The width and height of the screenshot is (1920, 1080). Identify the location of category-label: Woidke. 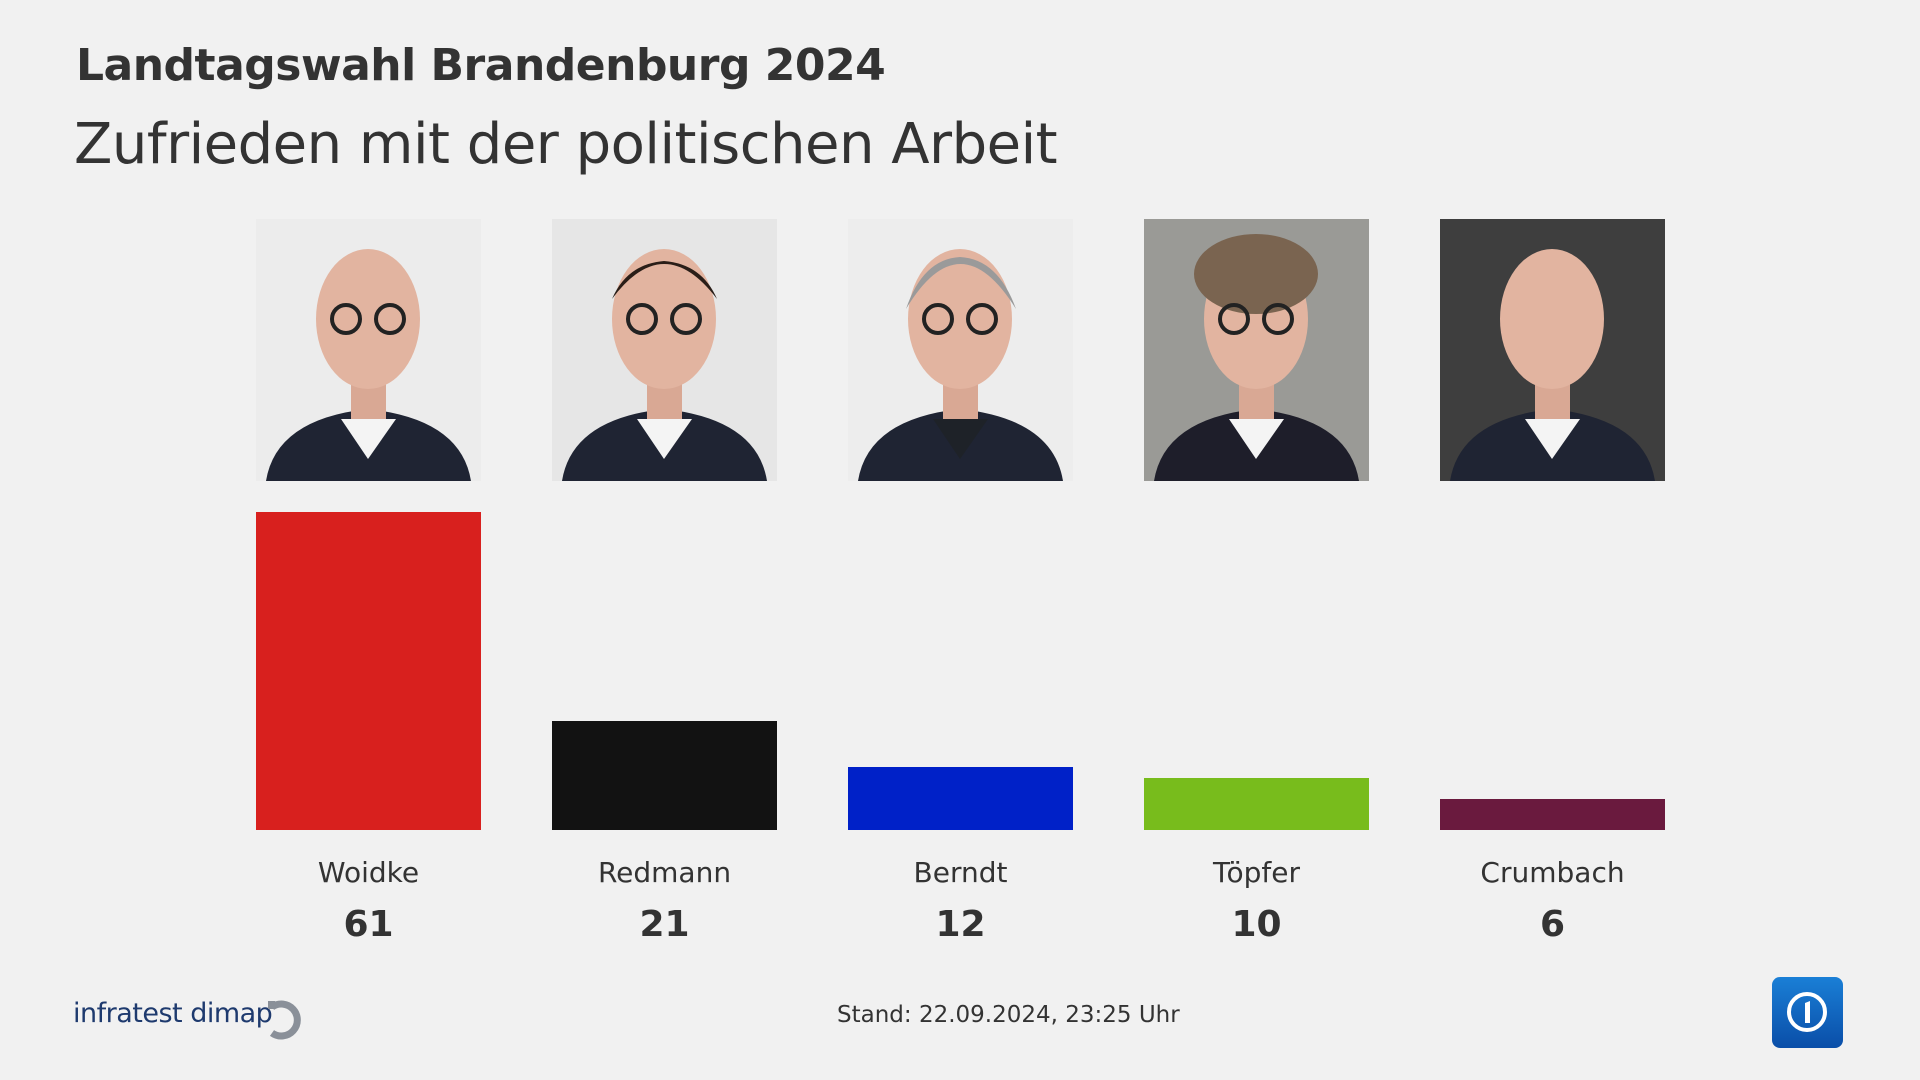
(368, 872).